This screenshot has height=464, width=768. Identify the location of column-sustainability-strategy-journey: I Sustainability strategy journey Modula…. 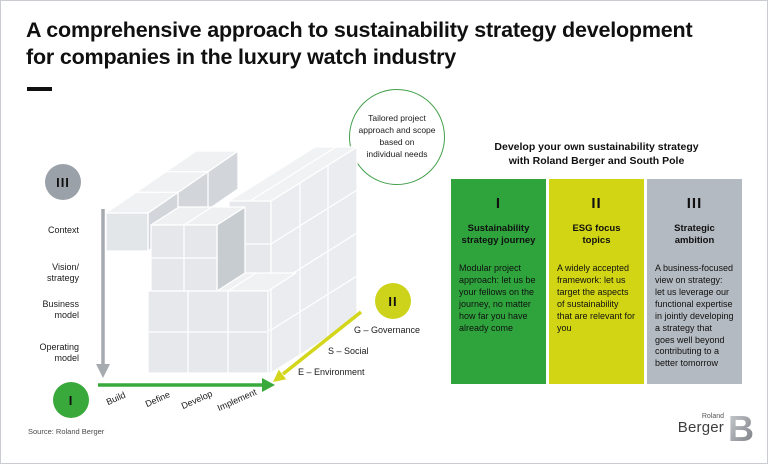
(498, 281).